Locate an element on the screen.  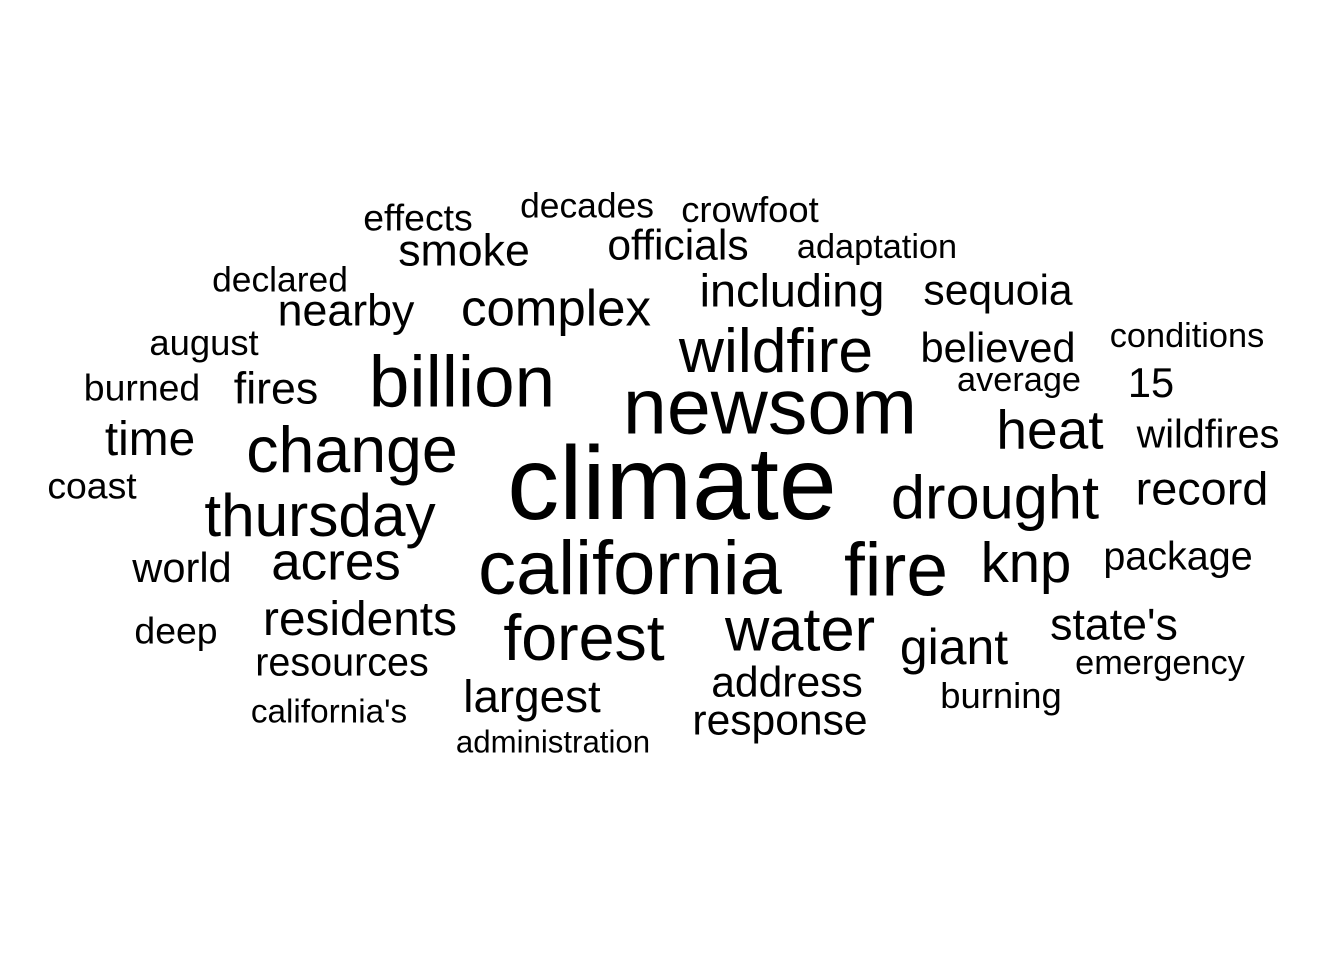
word-residents: residents is located at coordinates (360, 620).